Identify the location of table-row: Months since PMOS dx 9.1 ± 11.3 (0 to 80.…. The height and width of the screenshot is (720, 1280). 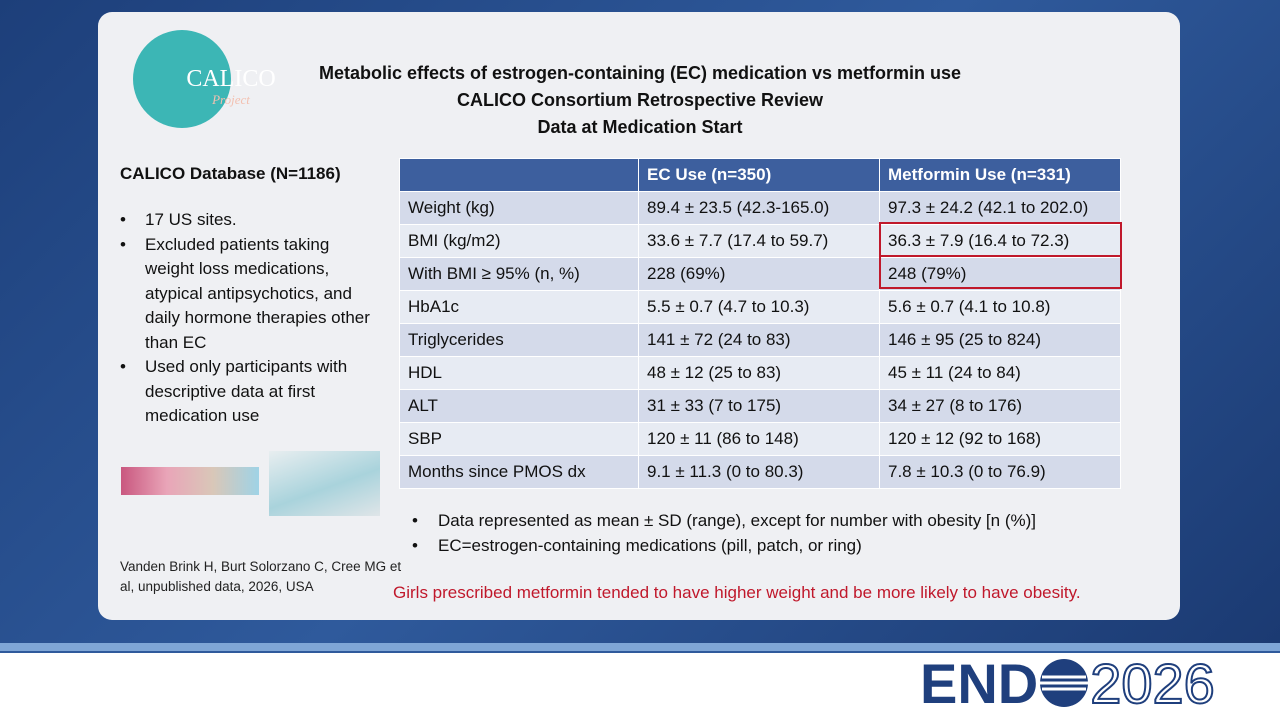
(760, 472).